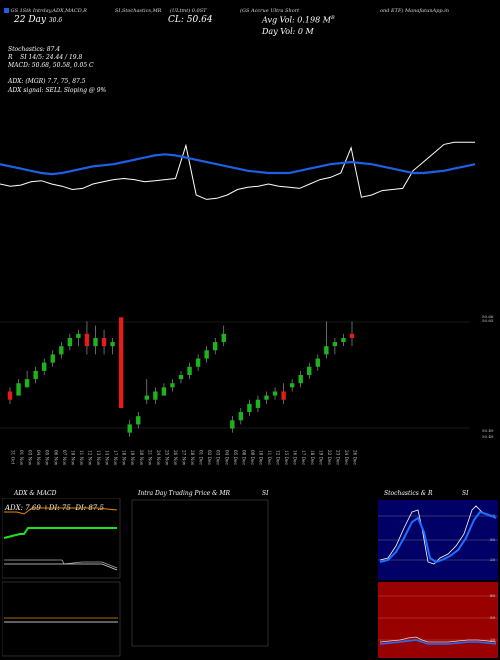 Image resolution: width=500 pixels, height=660 pixels. What do you see at coordinates (55, 458) in the screenshot?
I see `date-tick-label: 06 Nov` at bounding box center [55, 458].